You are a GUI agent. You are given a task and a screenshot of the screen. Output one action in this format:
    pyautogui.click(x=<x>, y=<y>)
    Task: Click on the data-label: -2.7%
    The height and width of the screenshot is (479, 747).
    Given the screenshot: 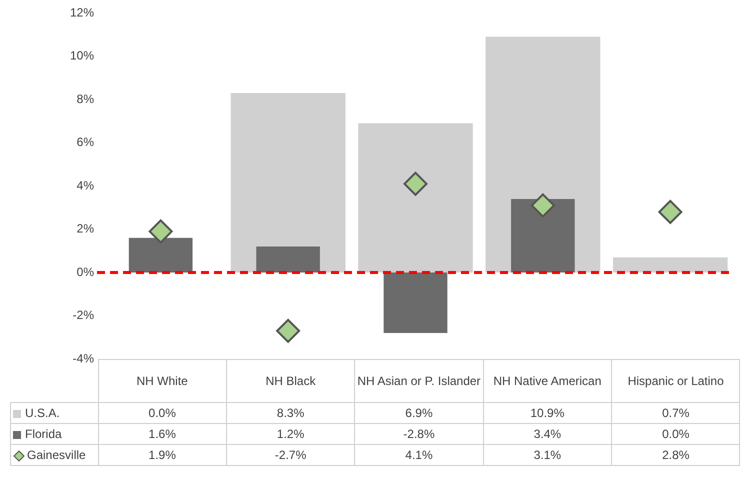 What is the action you would take?
    pyautogui.click(x=290, y=455)
    